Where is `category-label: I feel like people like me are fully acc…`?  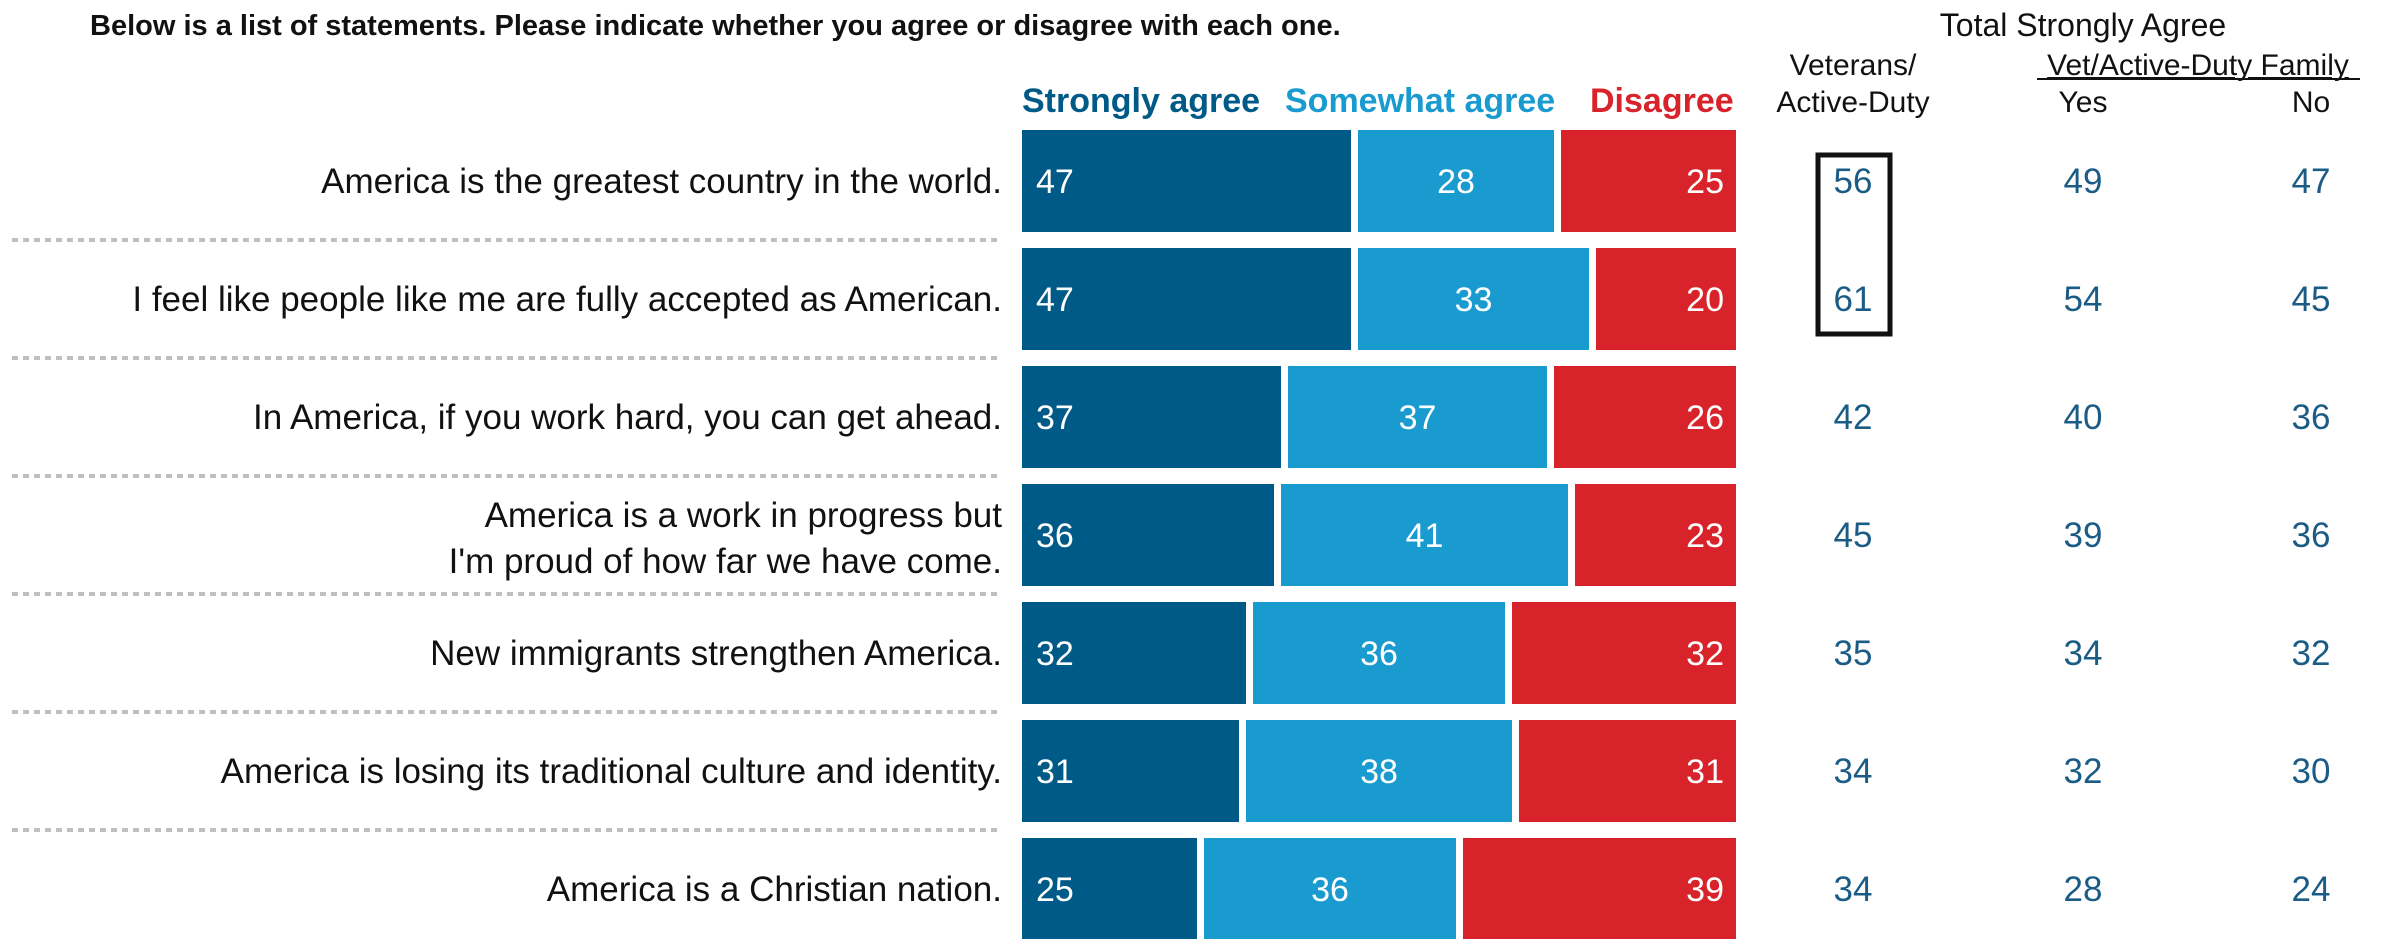
category-label: I feel like people like me are fully acc… is located at coordinates (567, 299).